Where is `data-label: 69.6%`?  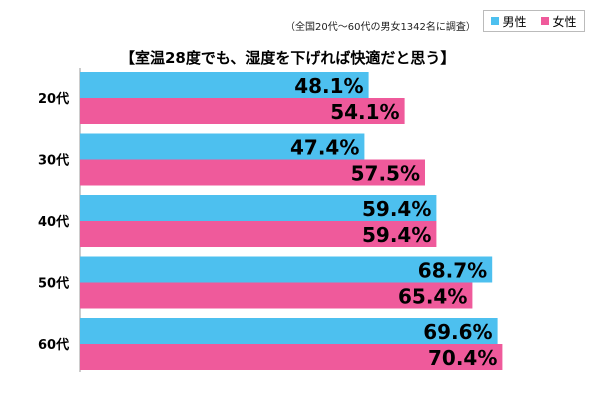
data-label: 69.6% is located at coordinates (457, 332).